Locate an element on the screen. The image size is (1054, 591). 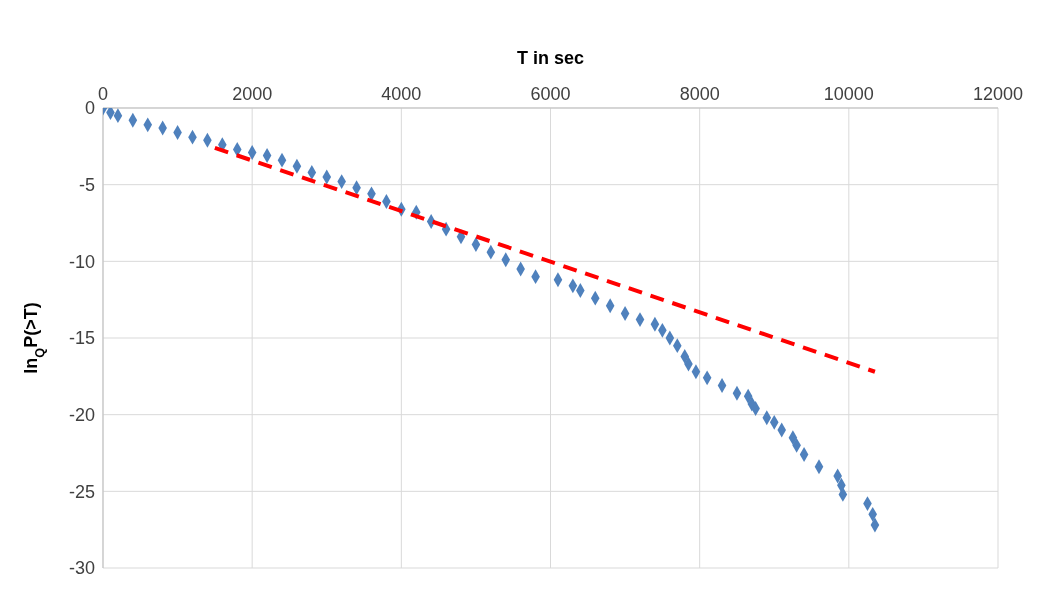
y-tick-label: -20 is located at coordinates (81, 415).